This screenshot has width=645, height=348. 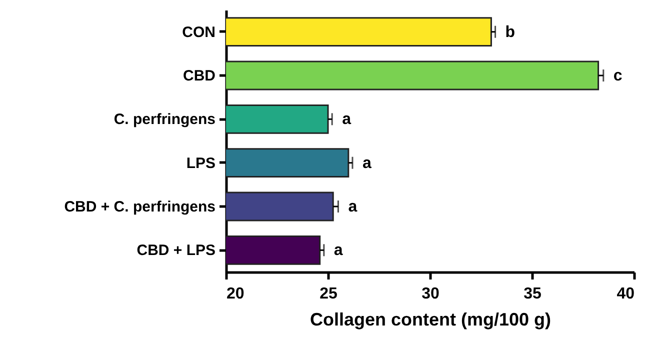 I want to click on y-tick-label: CBD + C. perfringens, so click(x=140, y=207).